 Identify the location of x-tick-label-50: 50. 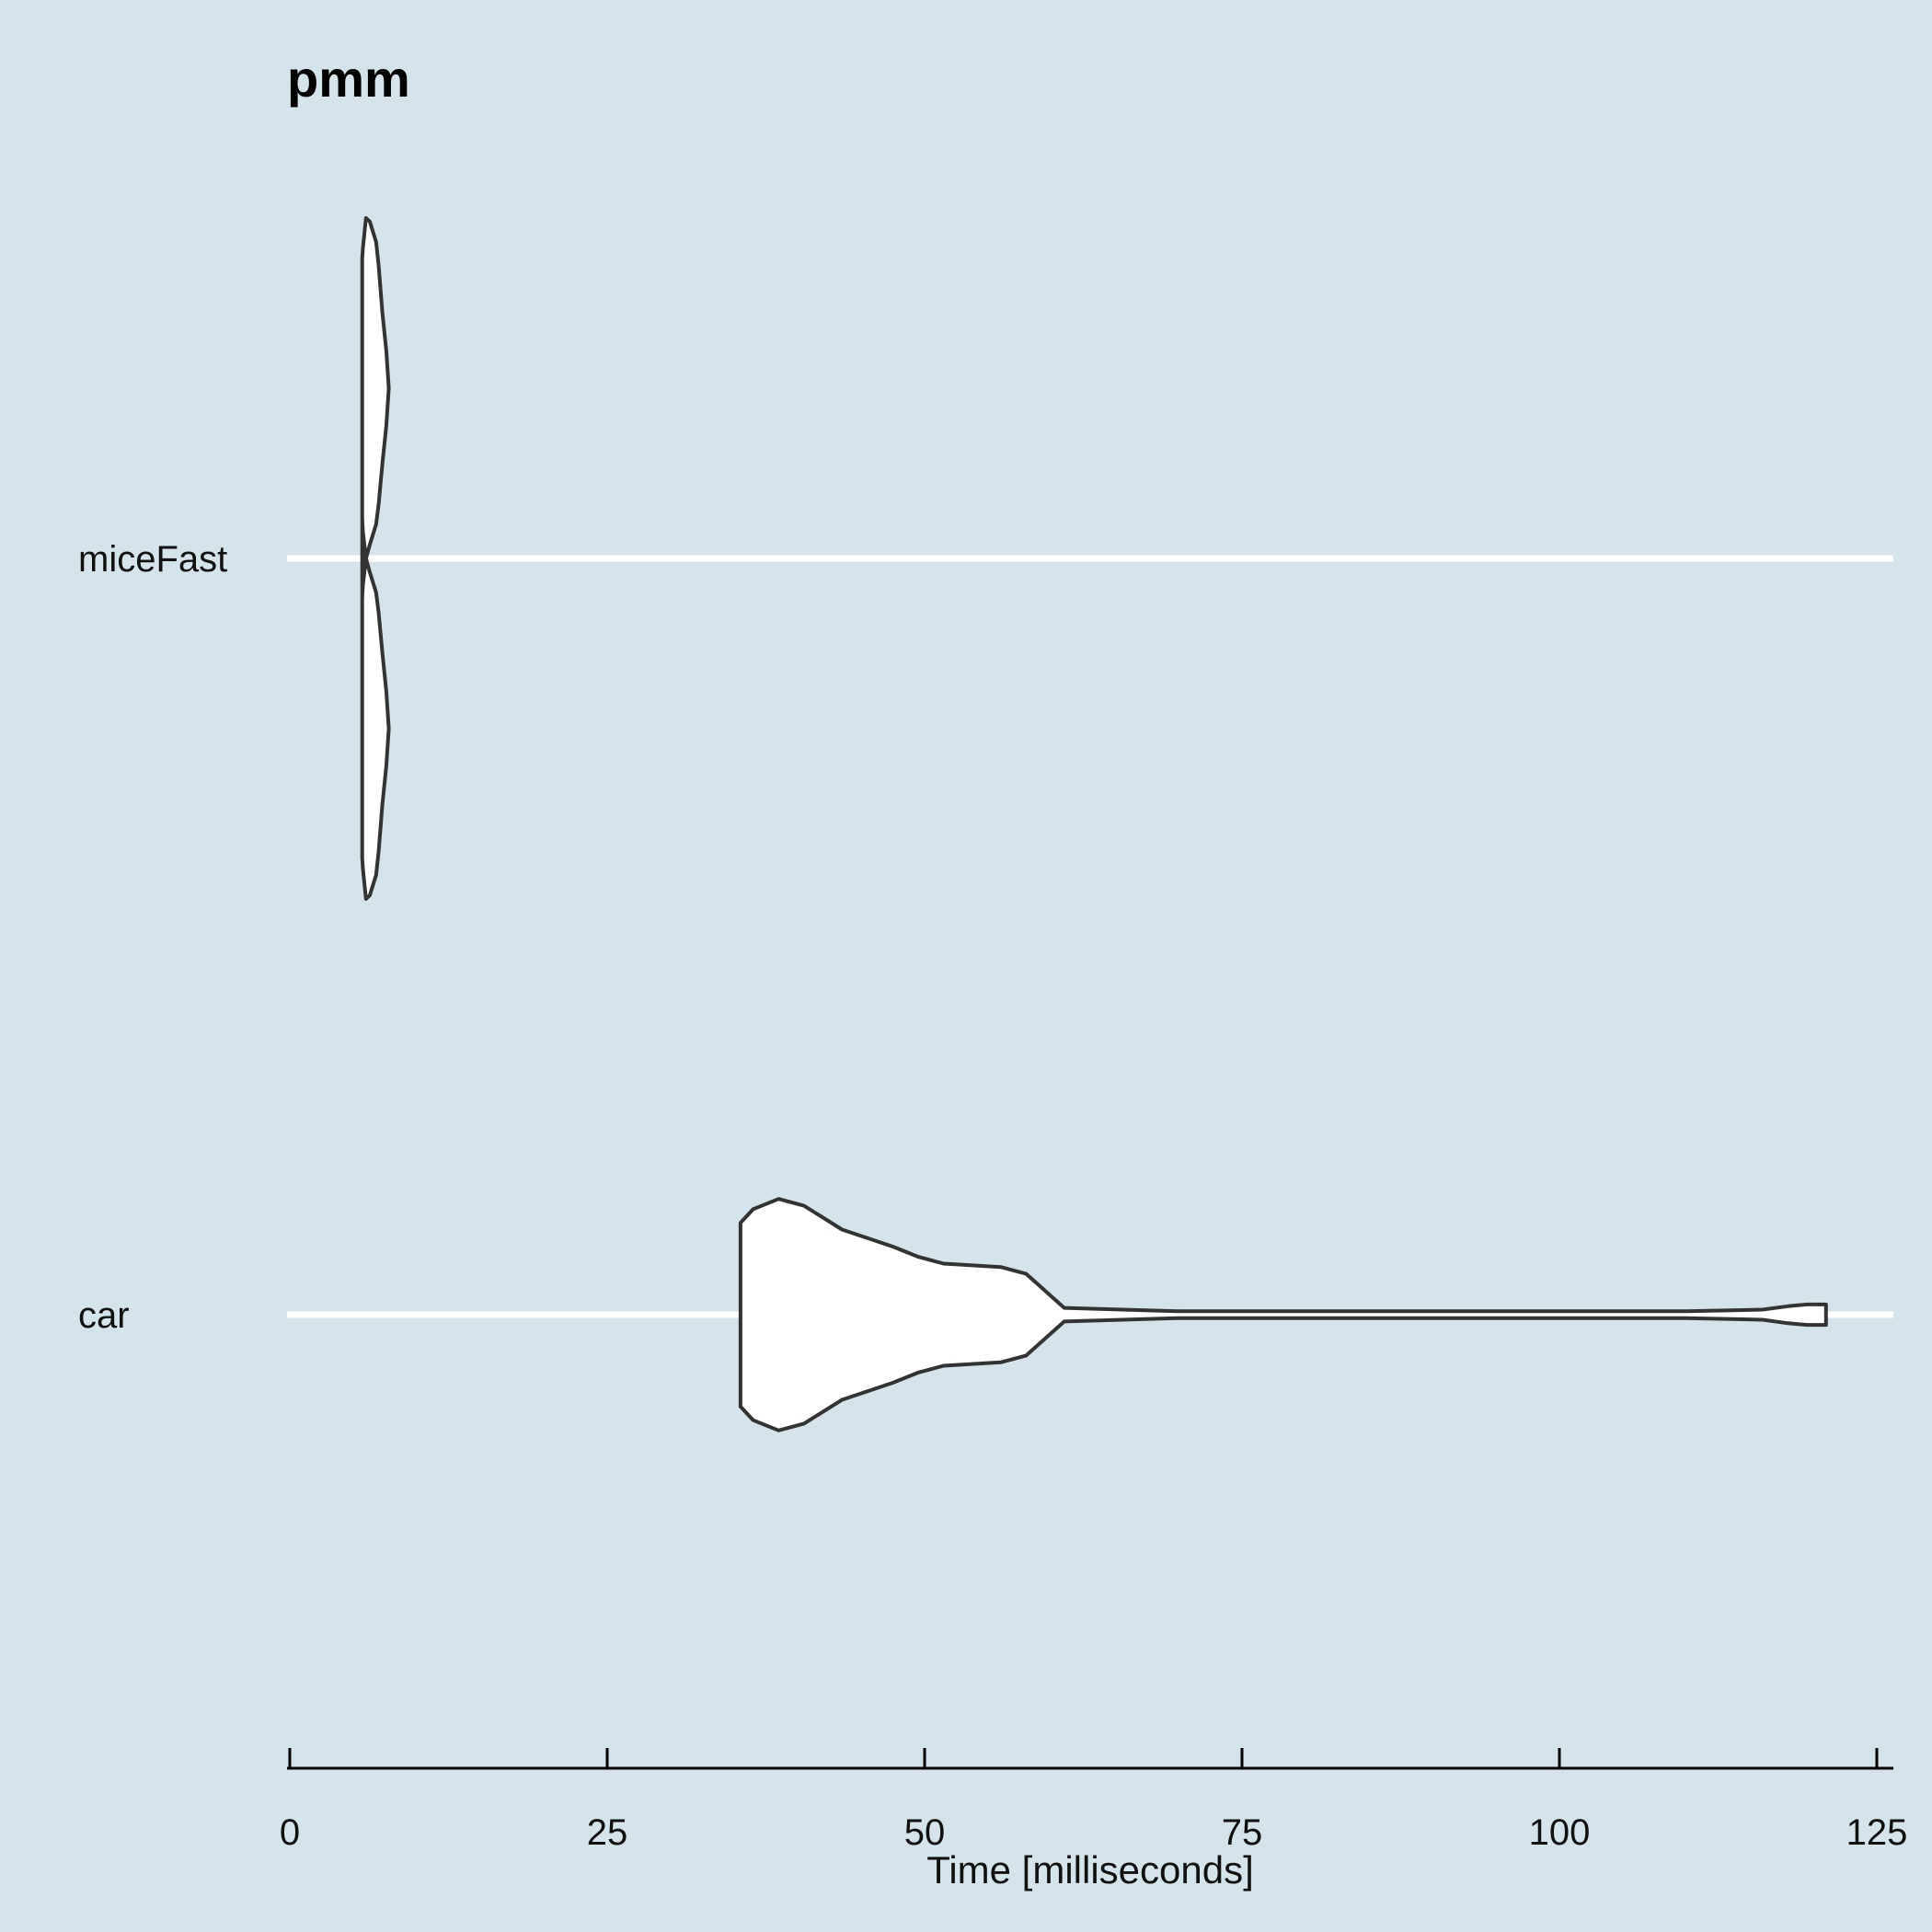
(925, 1832).